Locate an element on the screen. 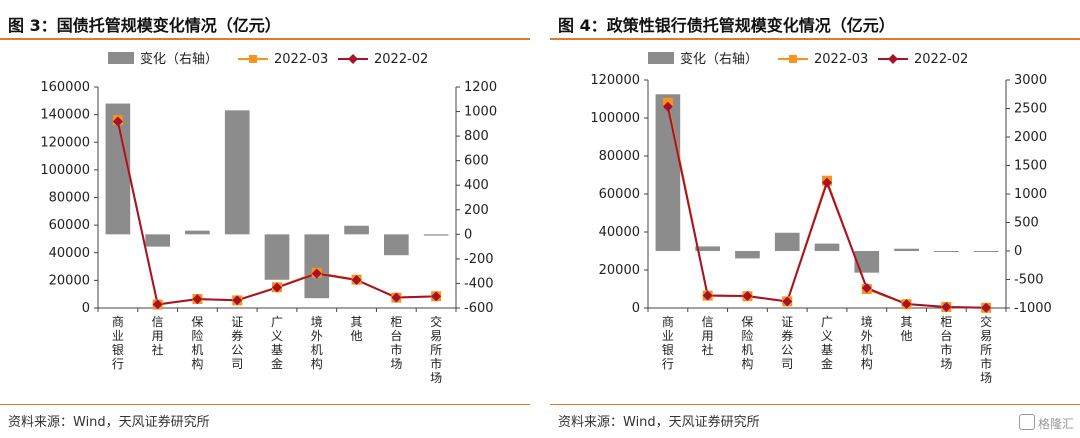 This screenshot has width=1080, height=438. title-rule is located at coordinates (815, 39).